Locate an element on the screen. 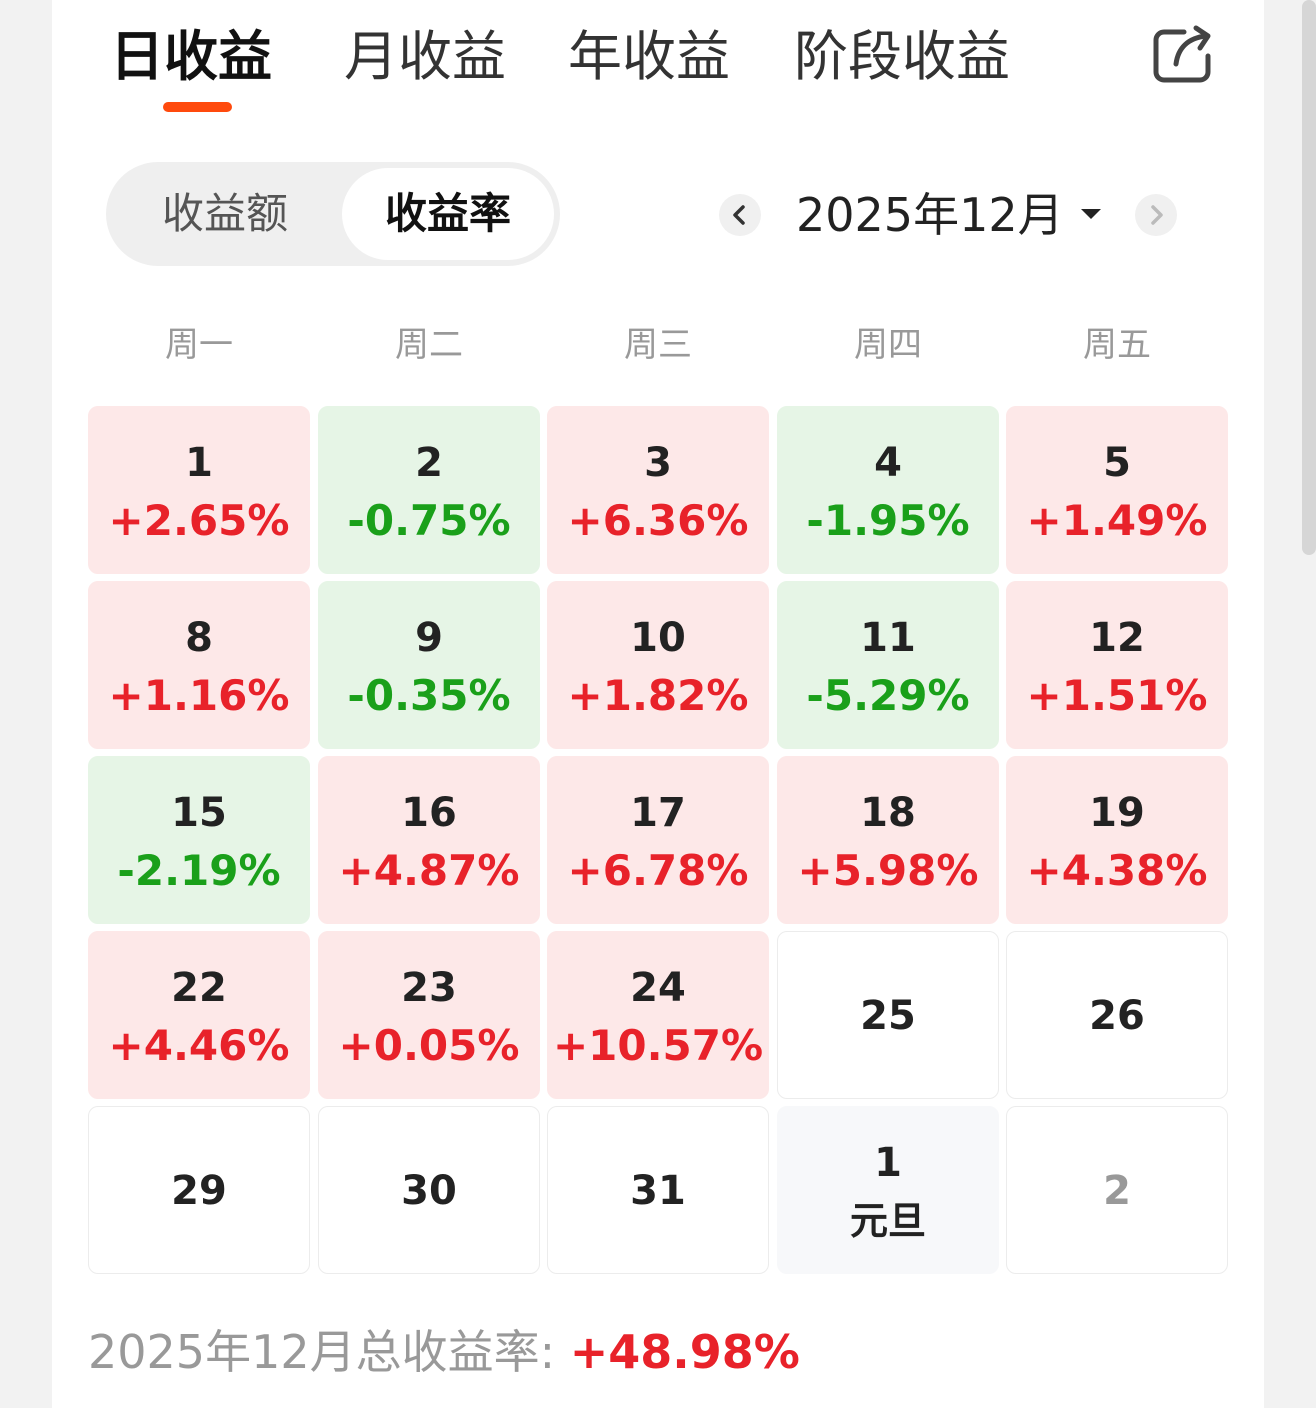  calendar-day-cell: 24 +10.57% is located at coordinates (658, 1015).